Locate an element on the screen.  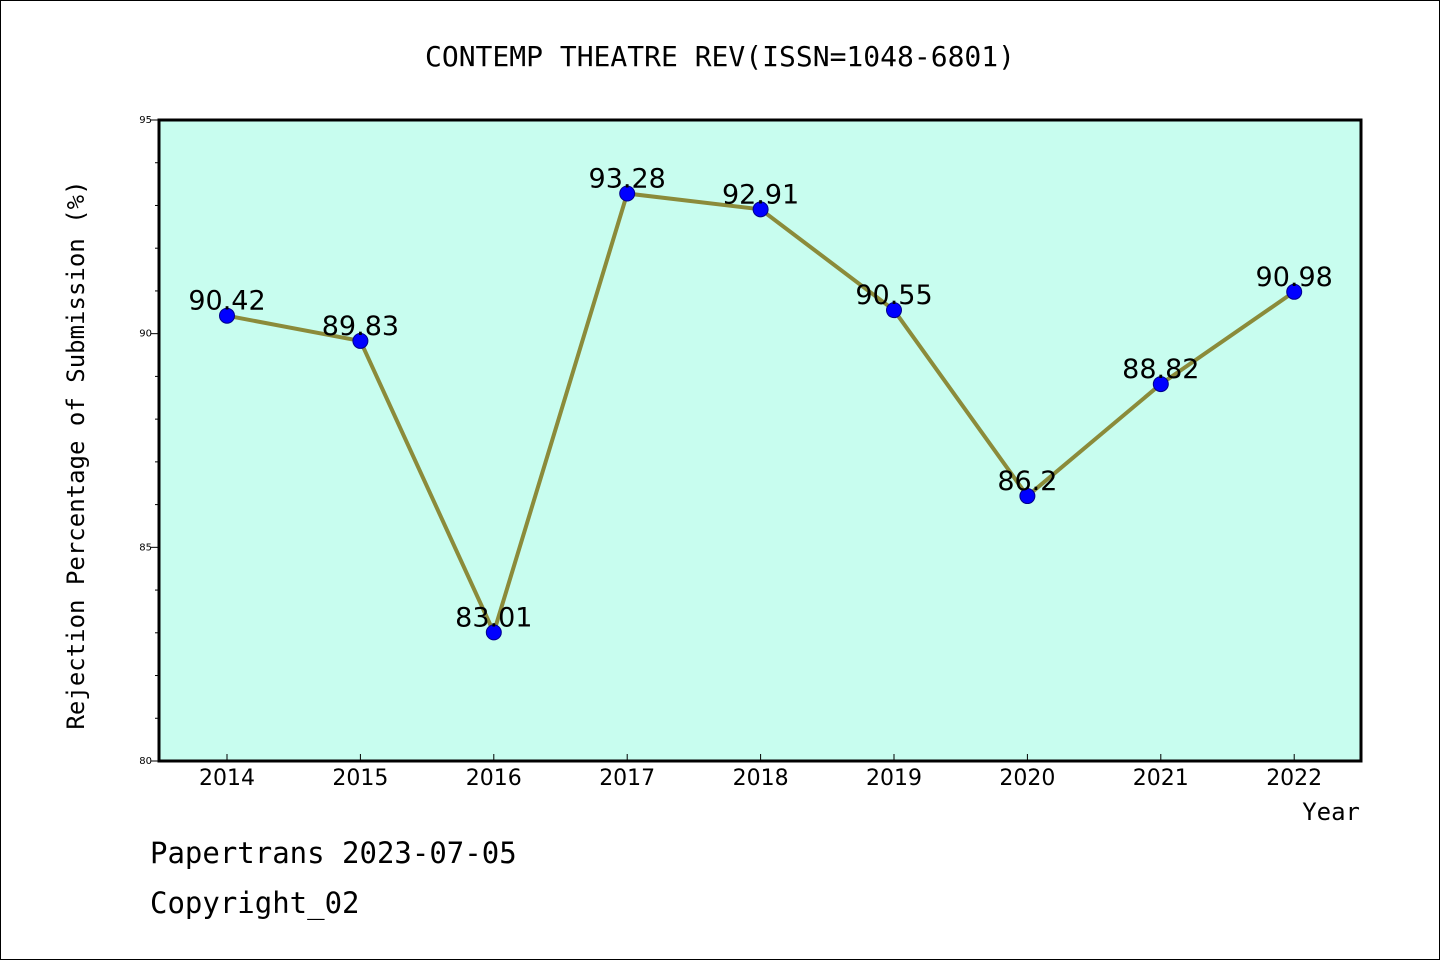
x-axis: 2014 2015 2016 2017 2018 2019 2020 2021 2022 is located at coordinates (760, 772).